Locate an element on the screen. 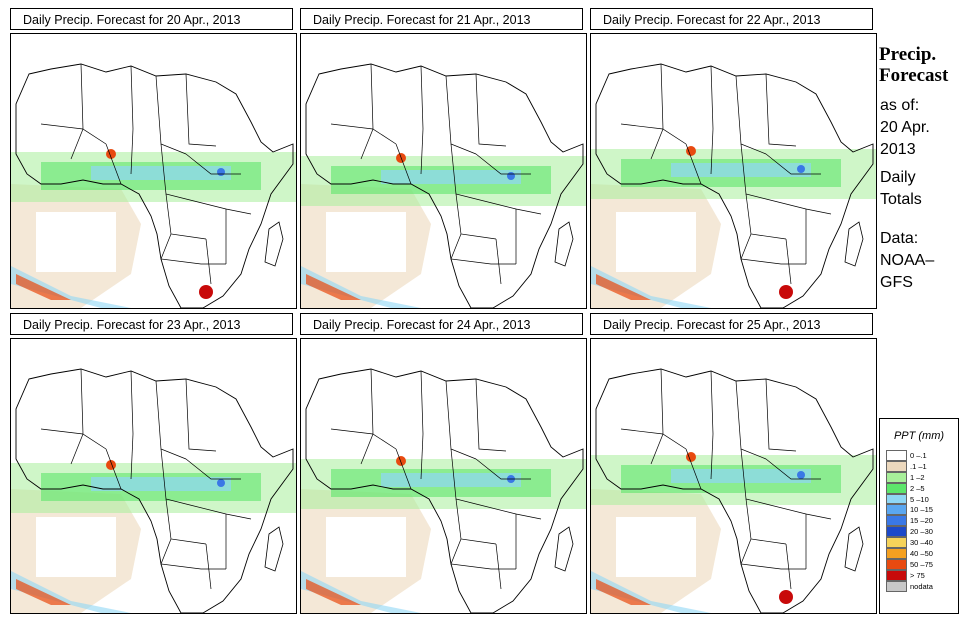 This screenshot has height=628, width=965. panel-title: Daily Precip. Forecast for 21 Apr., 2013 is located at coordinates (441, 19).